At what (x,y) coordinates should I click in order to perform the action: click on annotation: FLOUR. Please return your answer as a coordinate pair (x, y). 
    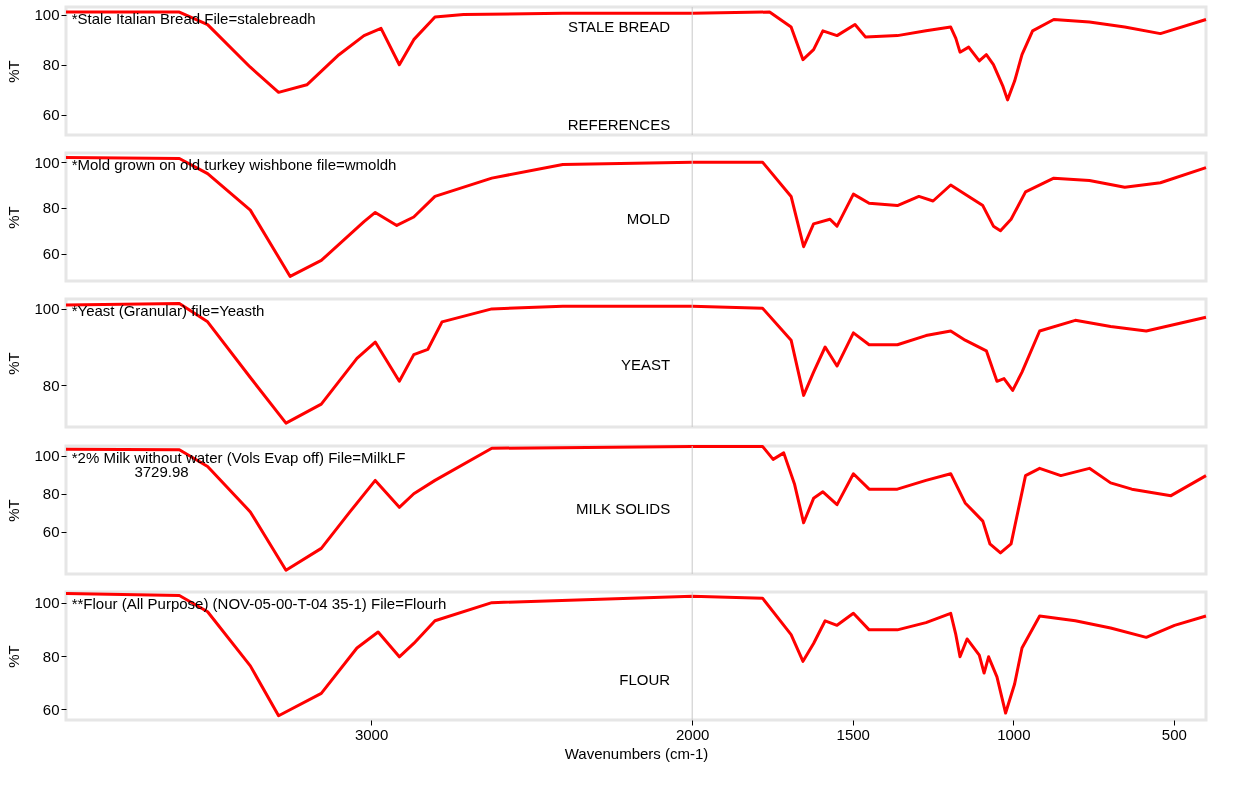
    Looking at the image, I should click on (645, 679).